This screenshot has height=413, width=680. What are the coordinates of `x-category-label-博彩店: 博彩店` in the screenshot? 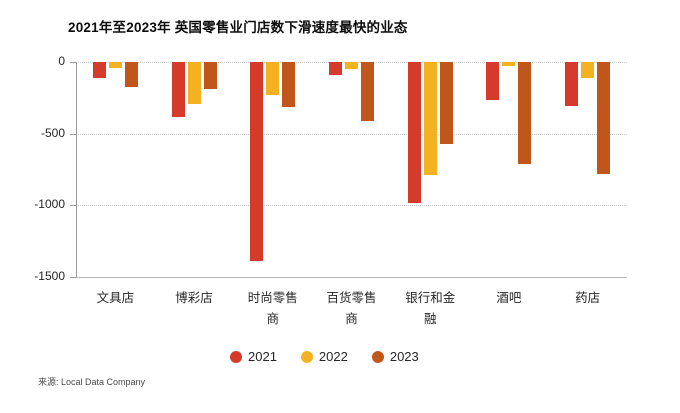 It's located at (194, 298).